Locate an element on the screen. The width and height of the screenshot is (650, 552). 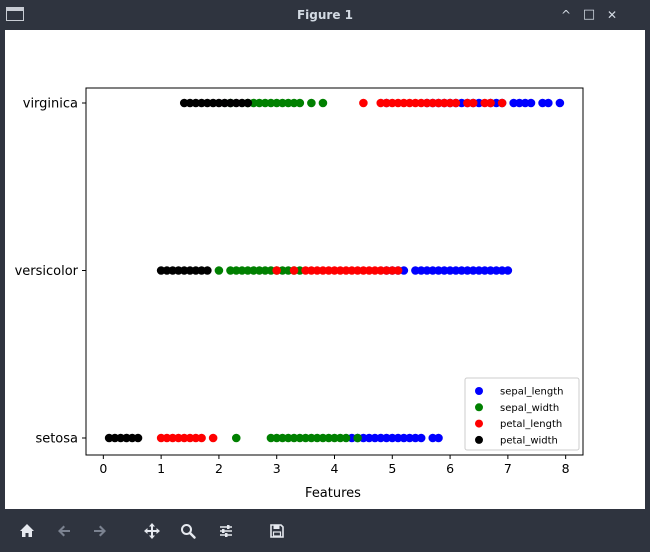
y-tick-label-setosa: setosa is located at coordinates (56, 439).